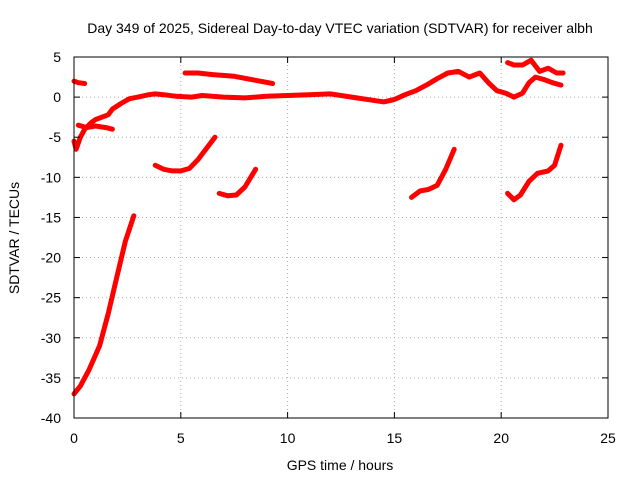  Describe the element at coordinates (51, 418) in the screenshot. I see `y-tick-label: -40` at that location.